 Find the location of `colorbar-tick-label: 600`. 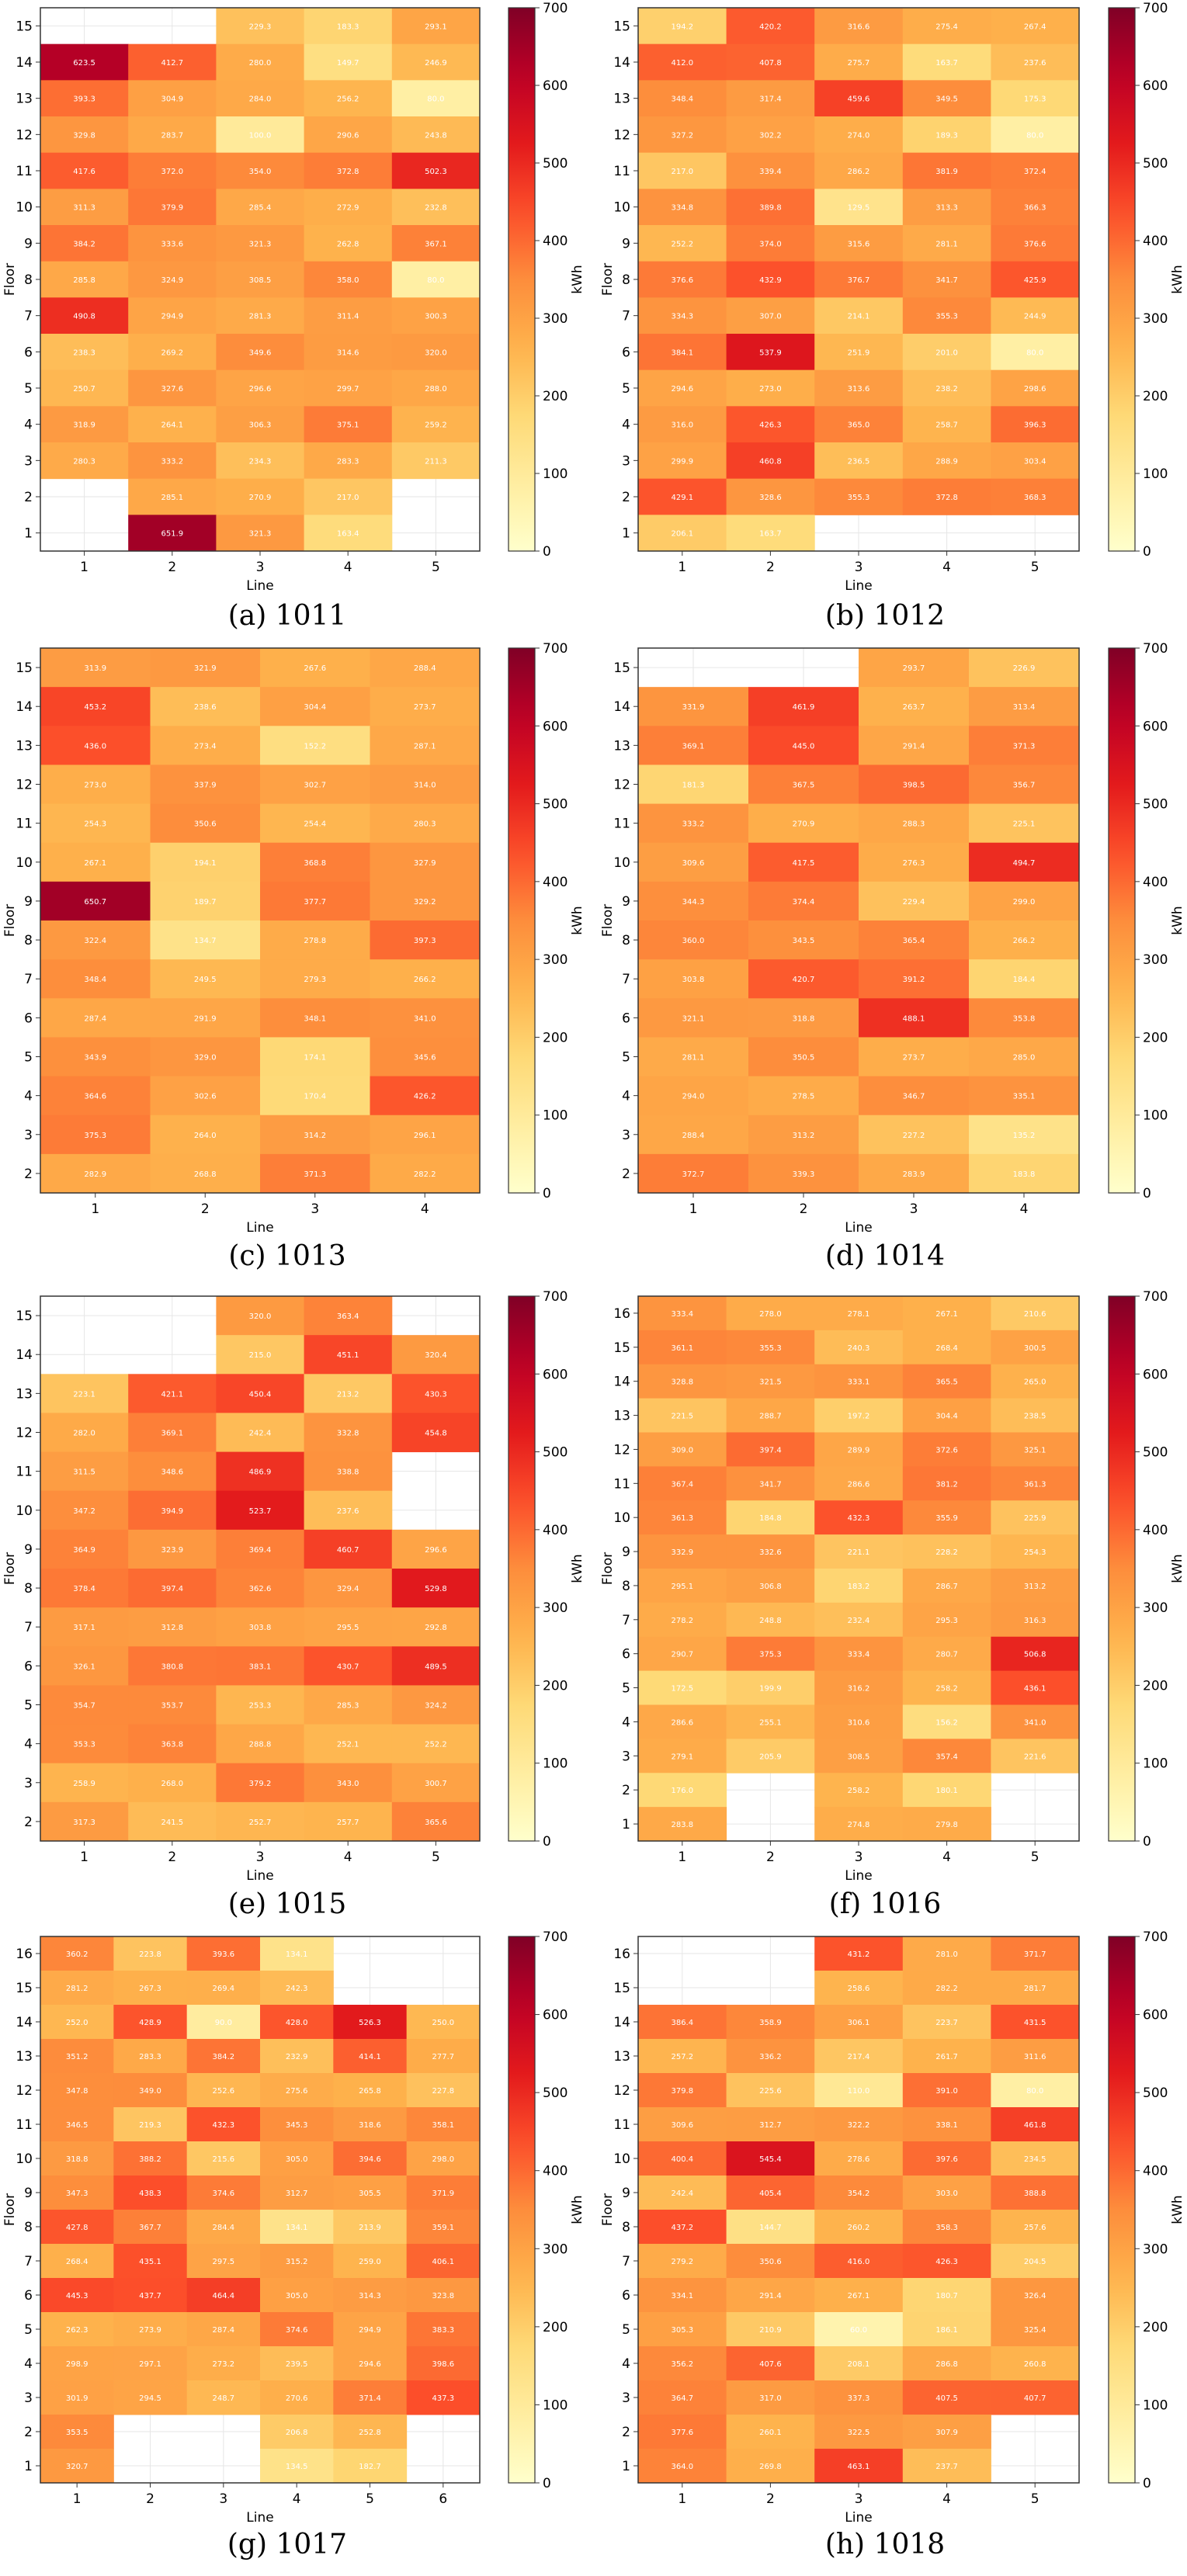

colorbar-tick-label: 600 is located at coordinates (555, 1374).